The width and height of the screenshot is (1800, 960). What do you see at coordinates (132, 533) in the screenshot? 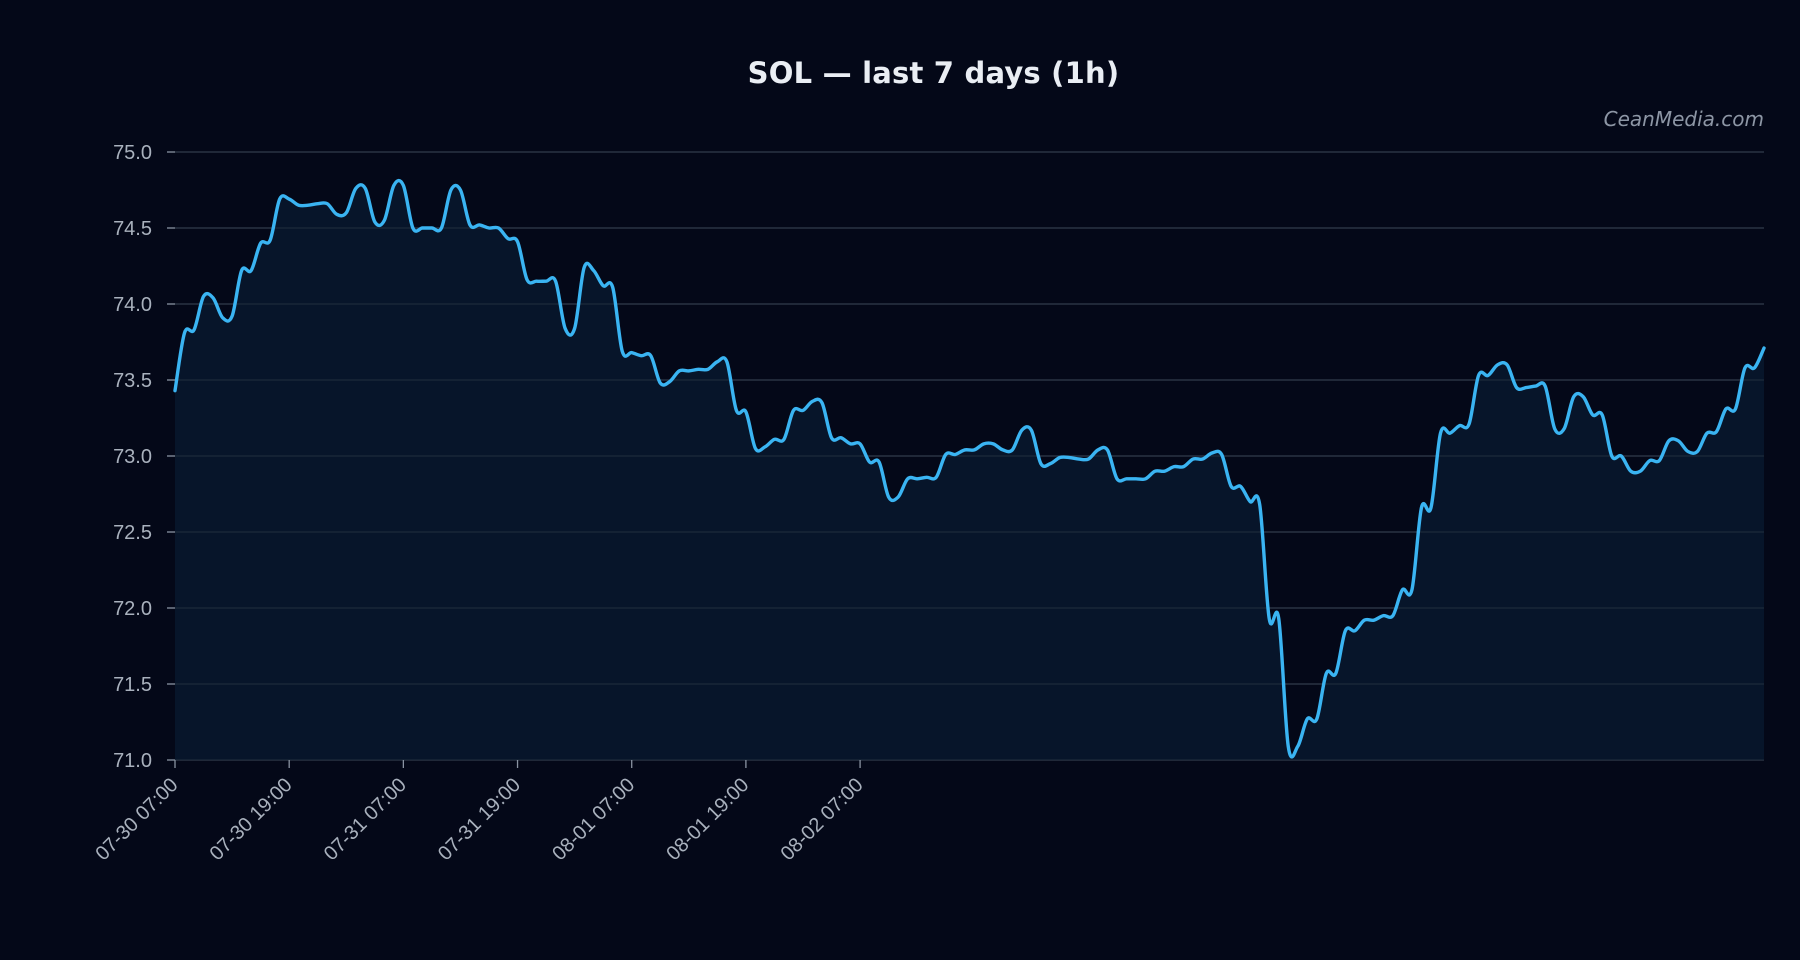
I see `y-tick-label: 72.5` at bounding box center [132, 533].